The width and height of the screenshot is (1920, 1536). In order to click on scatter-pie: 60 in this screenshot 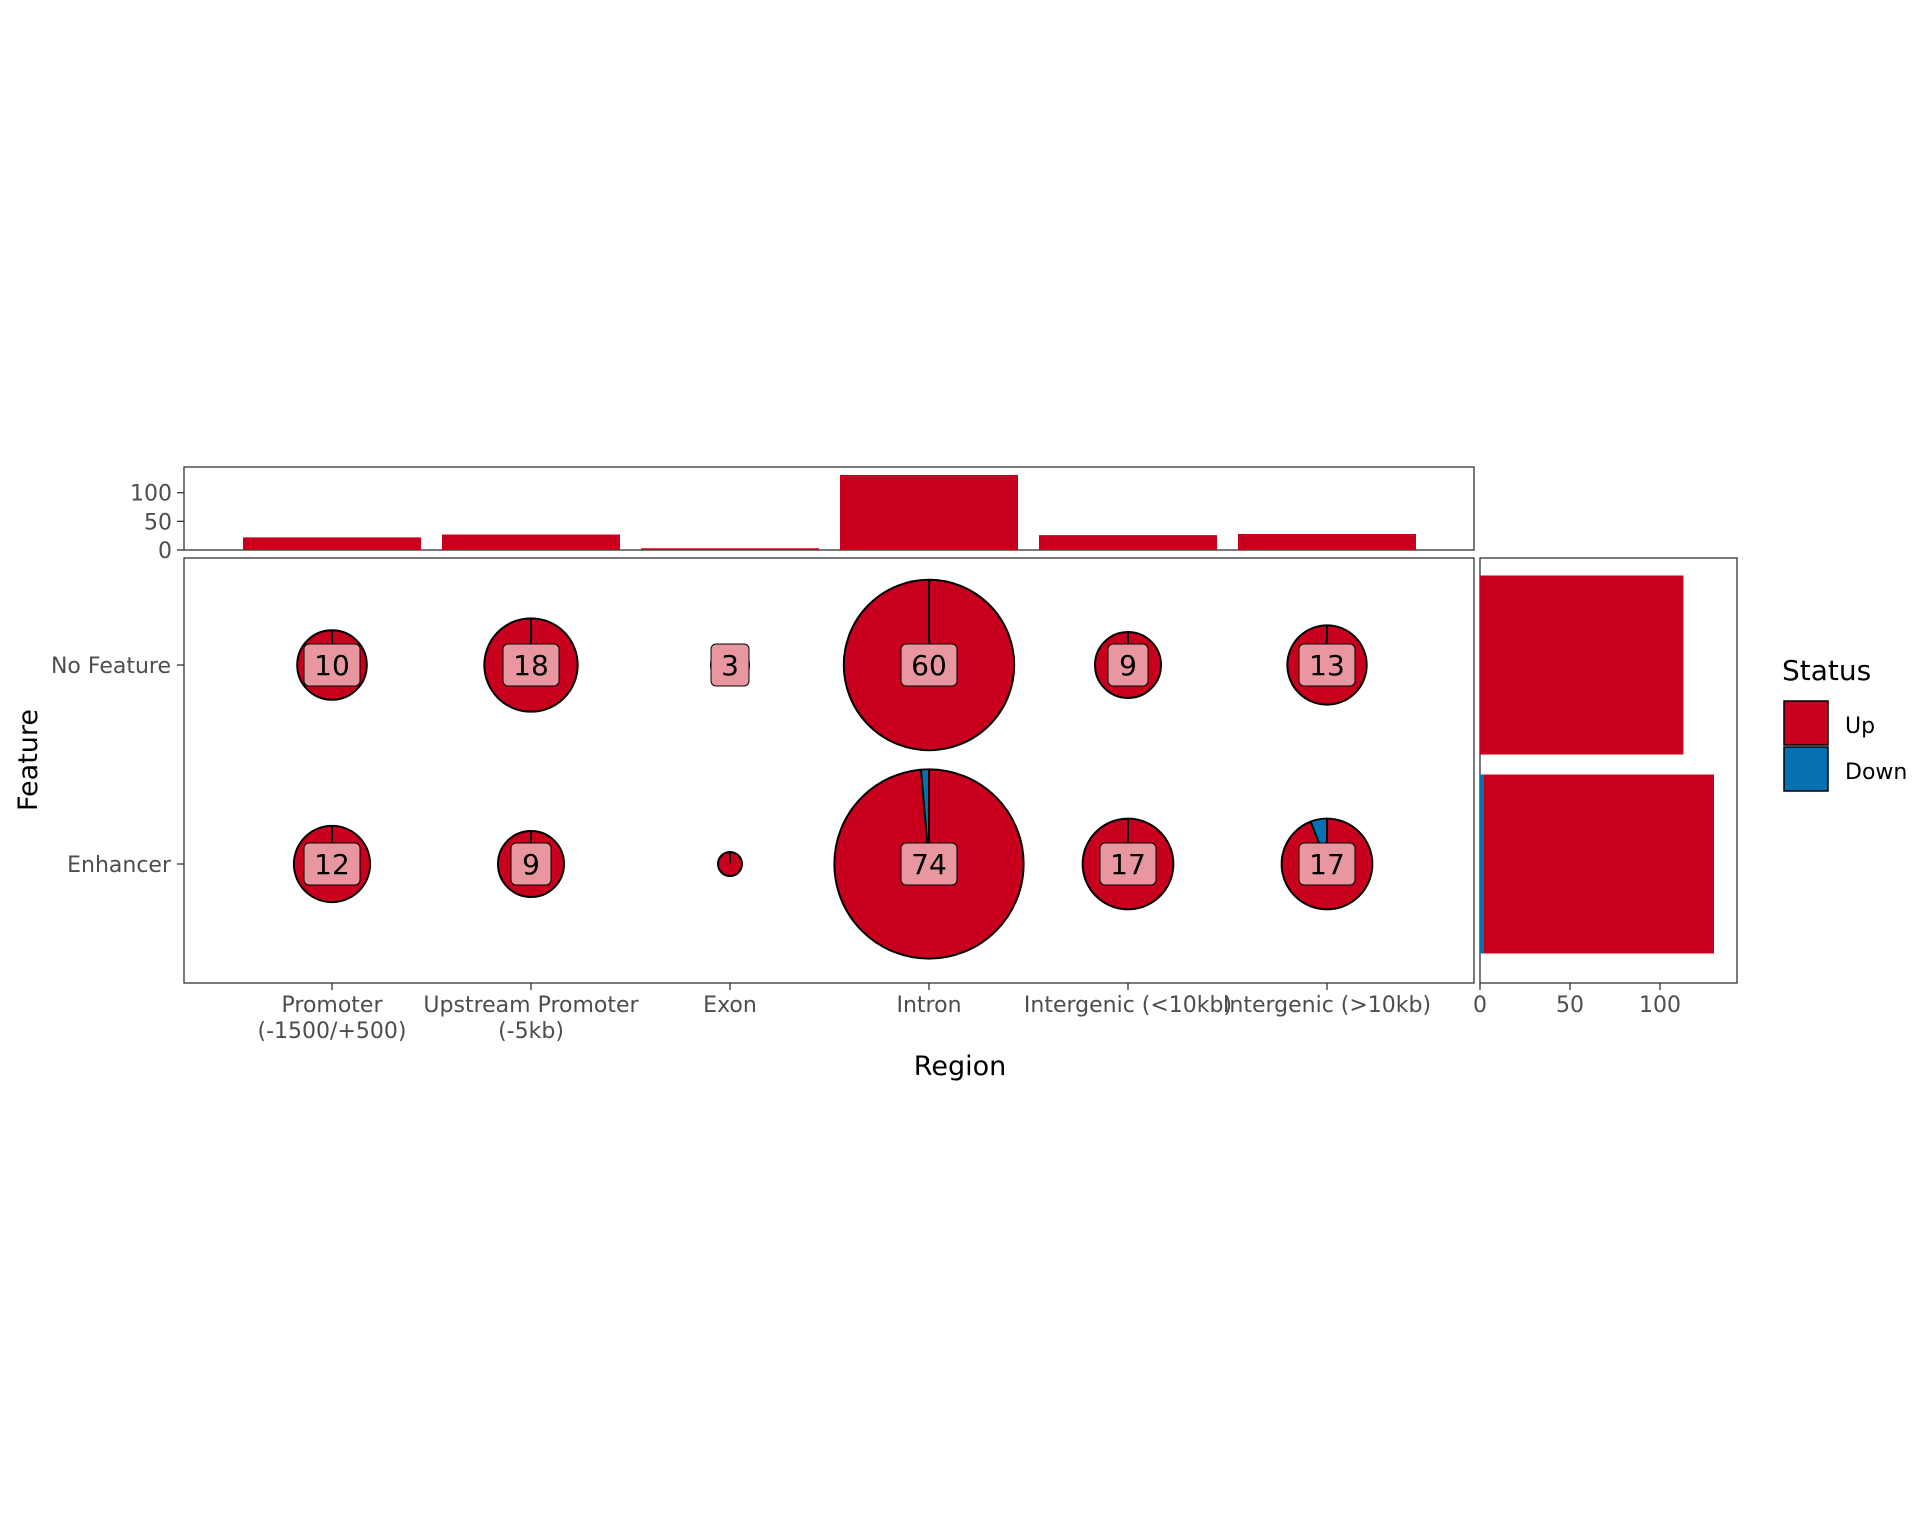, I will do `click(929, 665)`.